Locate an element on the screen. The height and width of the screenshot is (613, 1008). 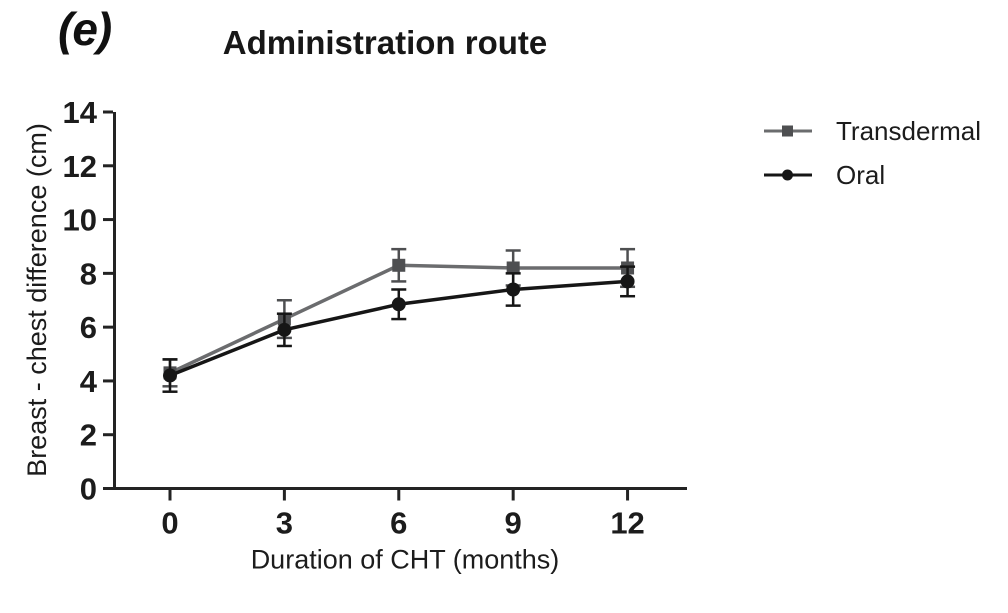
series-oral is located at coordinates (399, 329).